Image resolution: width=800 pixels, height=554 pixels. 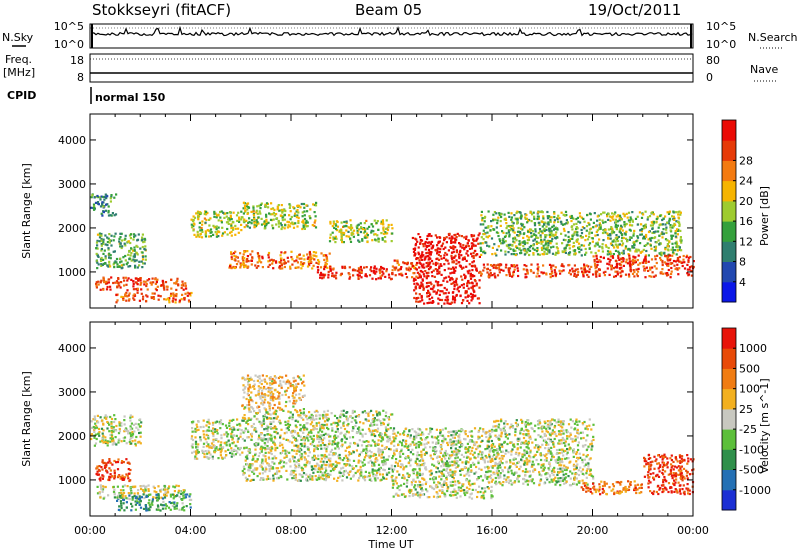 What do you see at coordinates (729, 211) in the screenshot?
I see `colorbar-segment` at bounding box center [729, 211].